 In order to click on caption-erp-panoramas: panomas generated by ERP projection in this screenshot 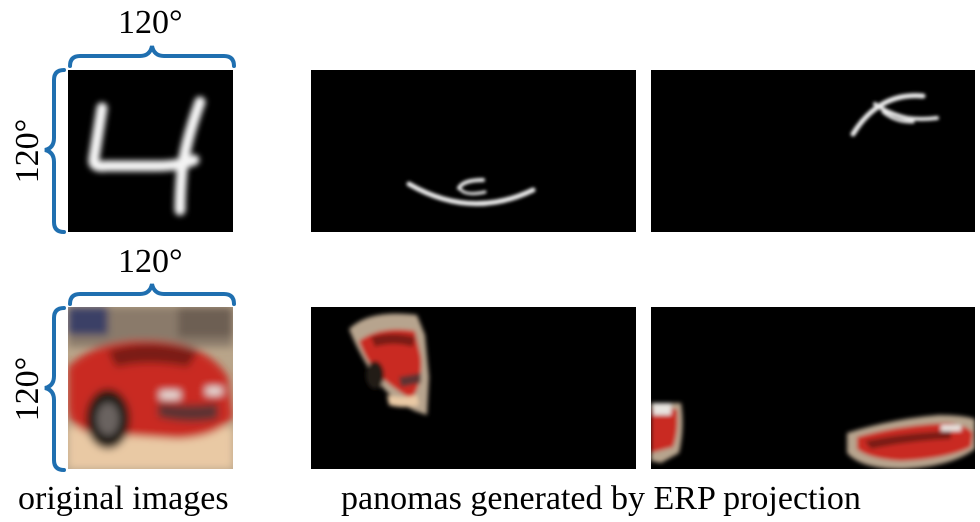, I will do `click(601, 498)`.